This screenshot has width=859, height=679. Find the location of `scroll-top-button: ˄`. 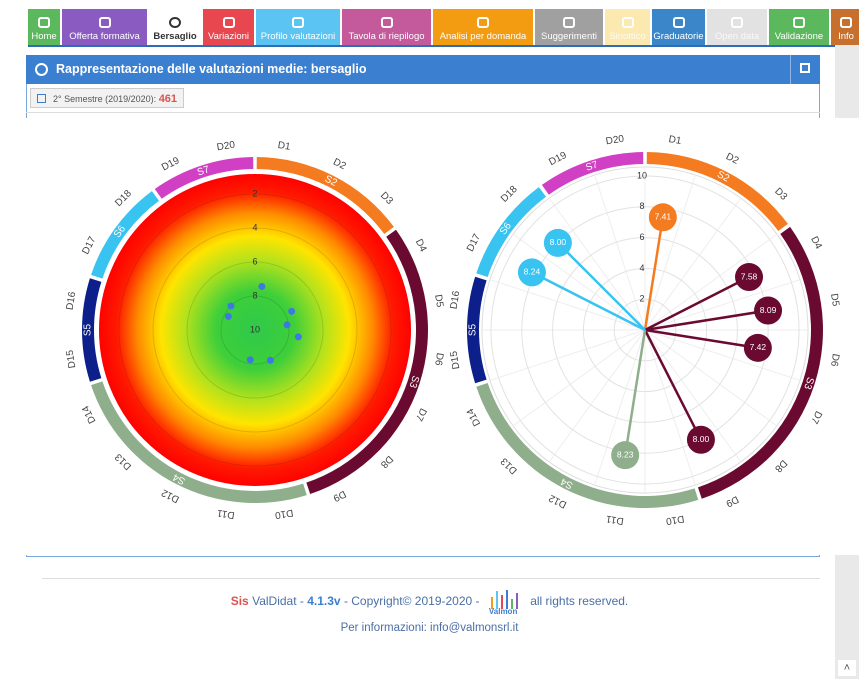

scroll-top-button: ˄ is located at coordinates (847, 668).